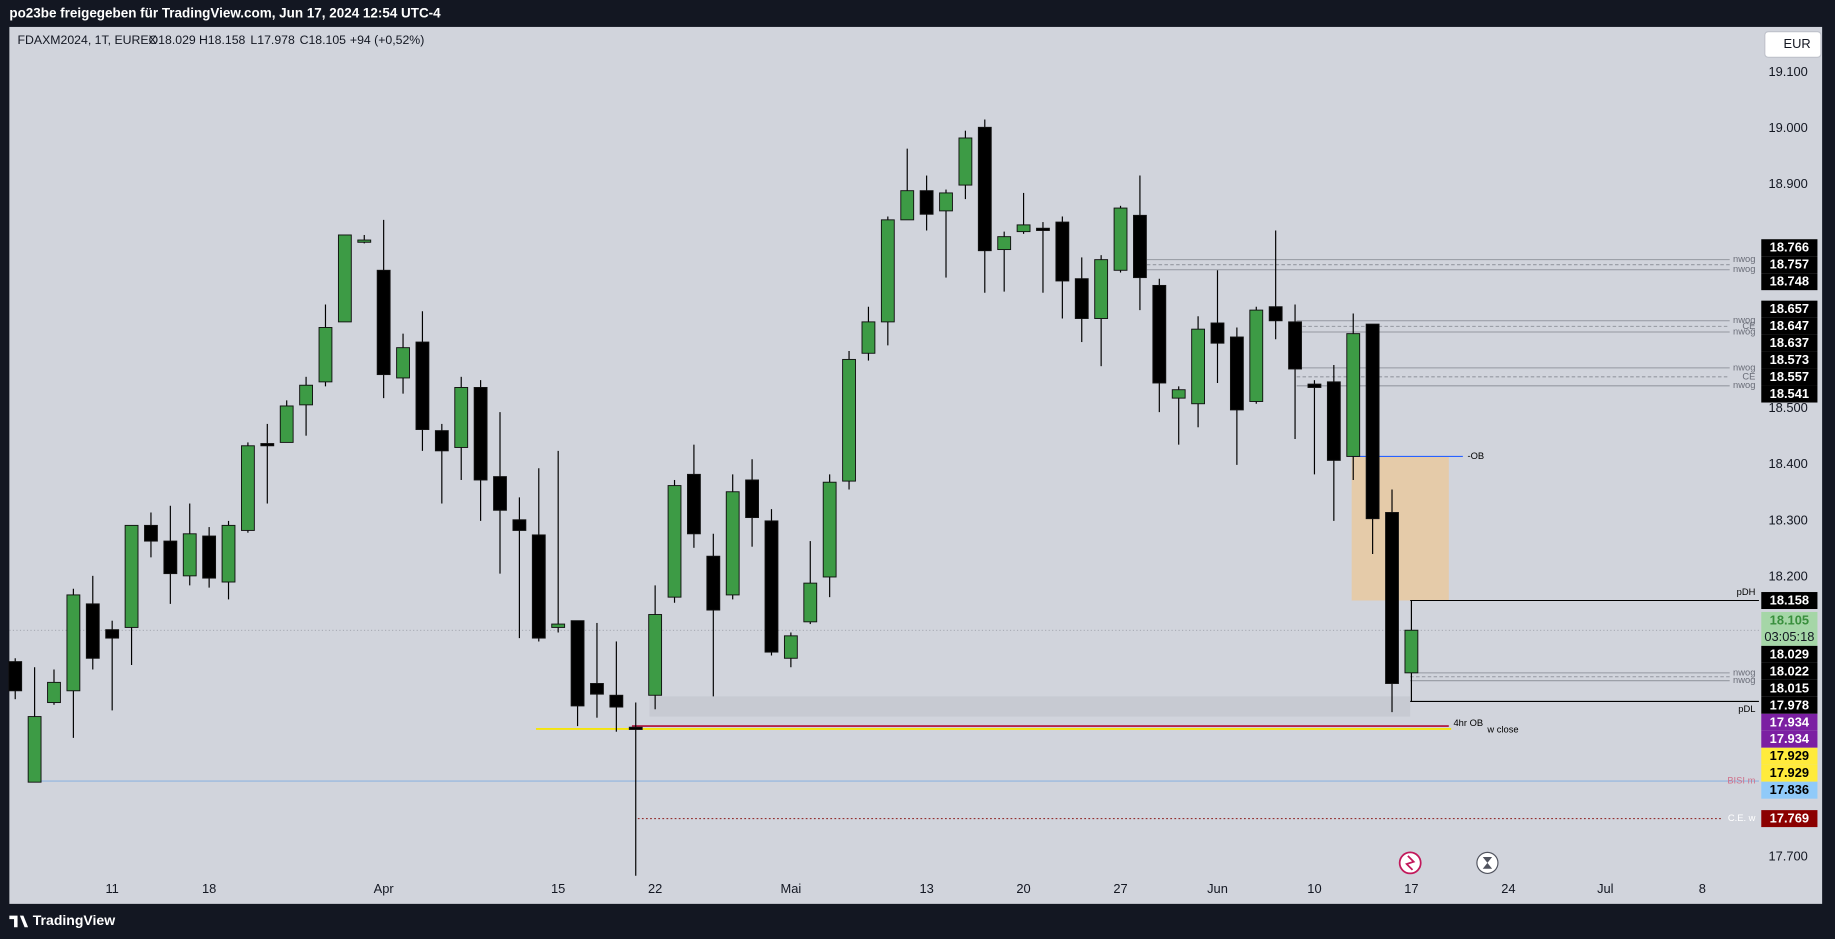  Describe the element at coordinates (1742, 818) in the screenshot. I see `level-label: C.E. w` at that location.